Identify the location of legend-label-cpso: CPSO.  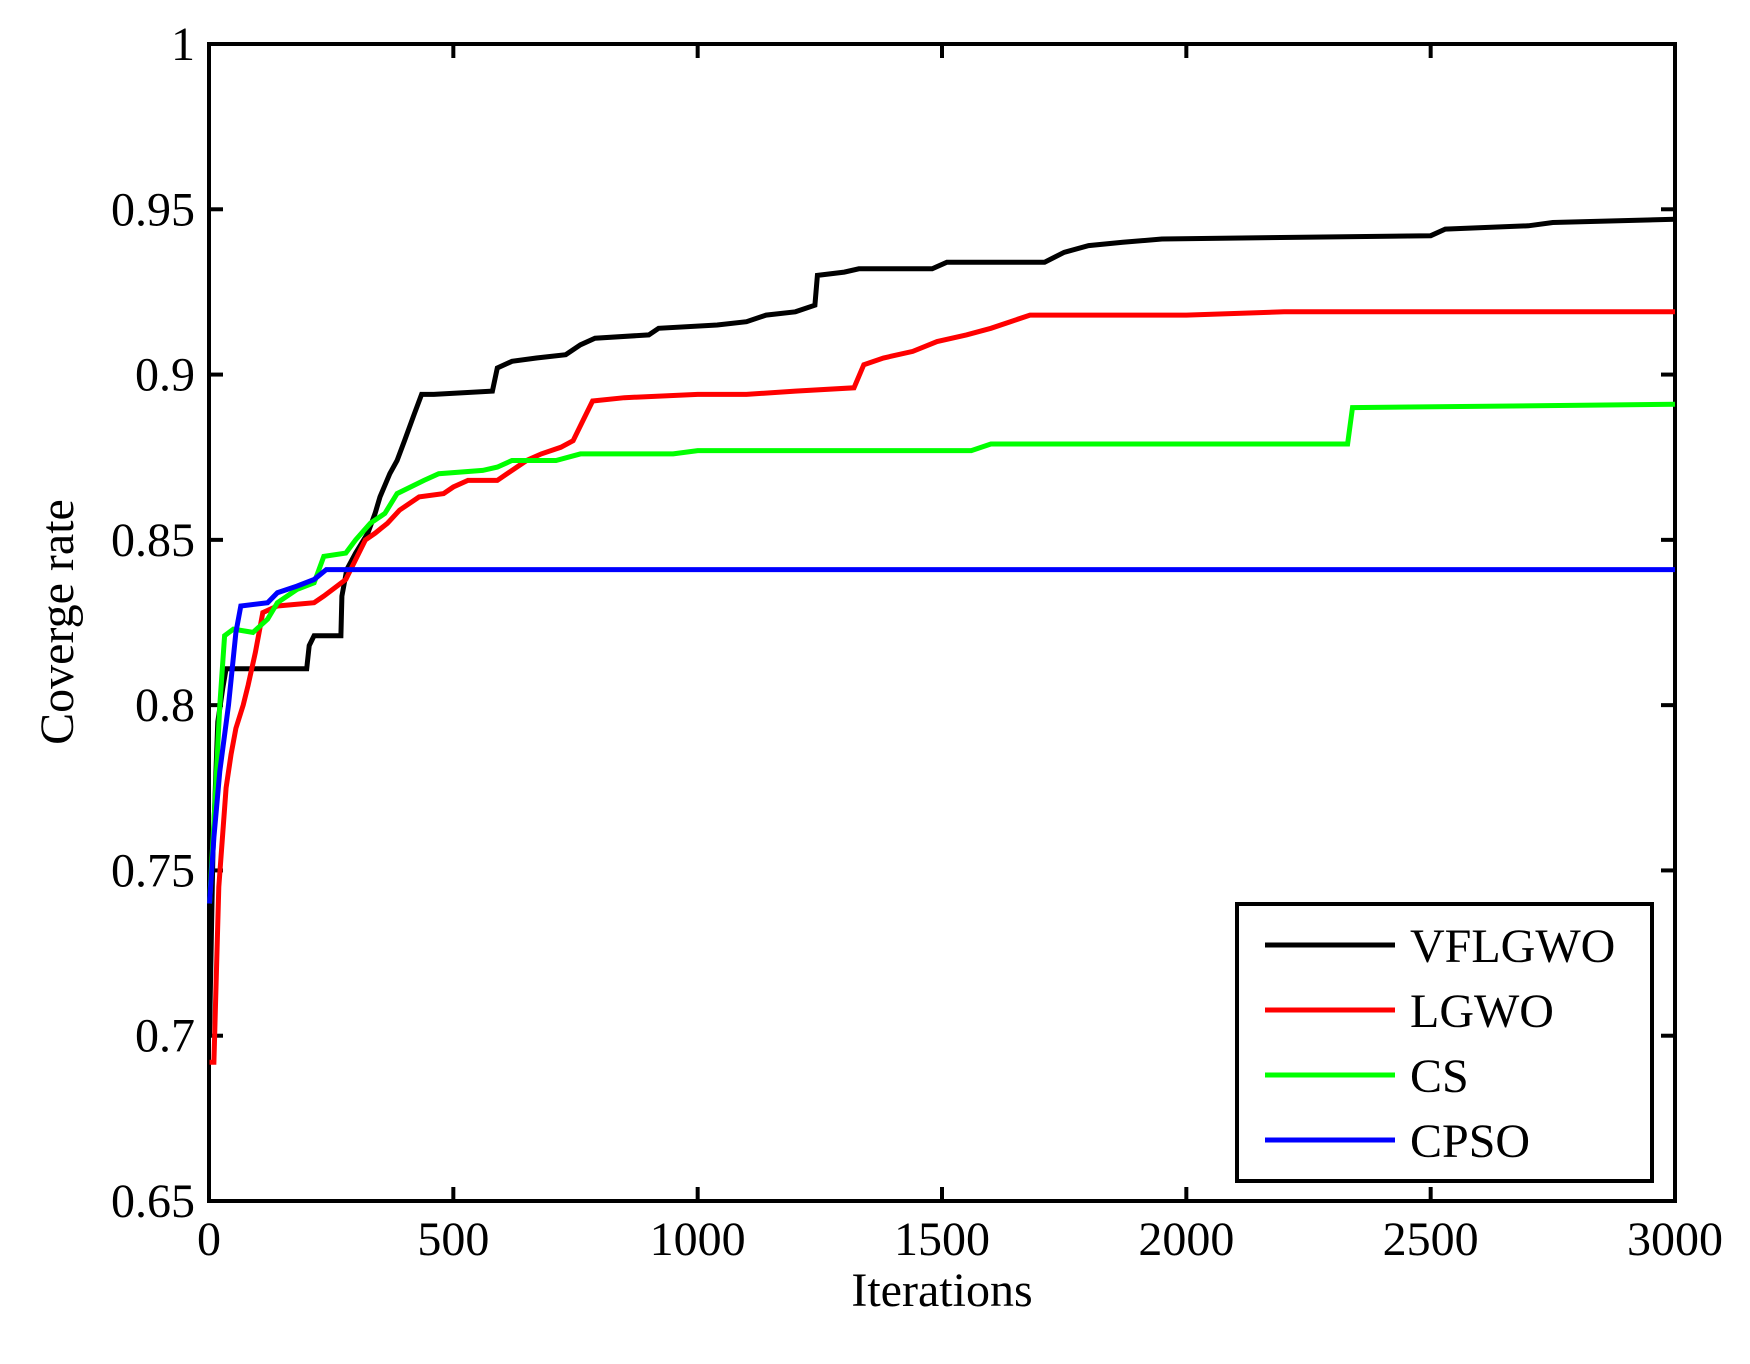
(1470, 1141).